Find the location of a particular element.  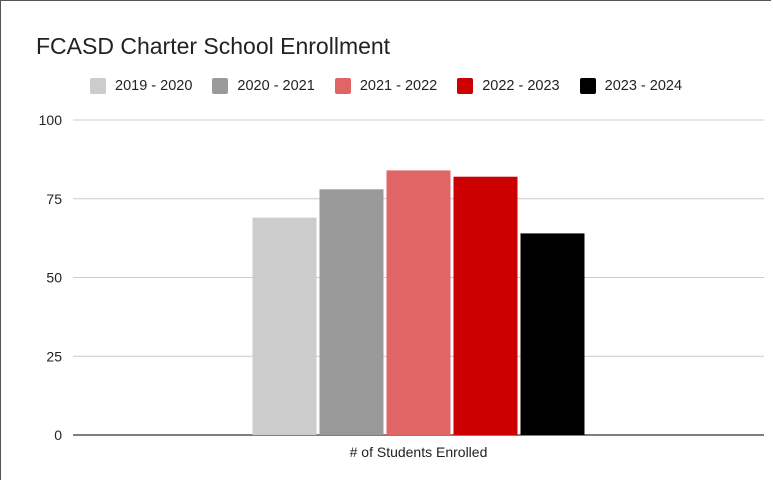

legend-item: 2019 - 2020 is located at coordinates (141, 86).